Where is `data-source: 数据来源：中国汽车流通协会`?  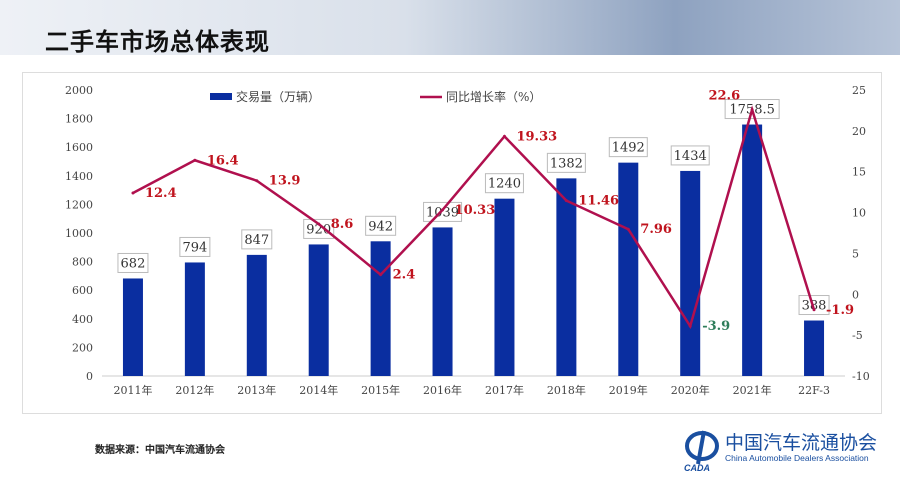 data-source: 数据来源：中国汽车流通协会 is located at coordinates (160, 450).